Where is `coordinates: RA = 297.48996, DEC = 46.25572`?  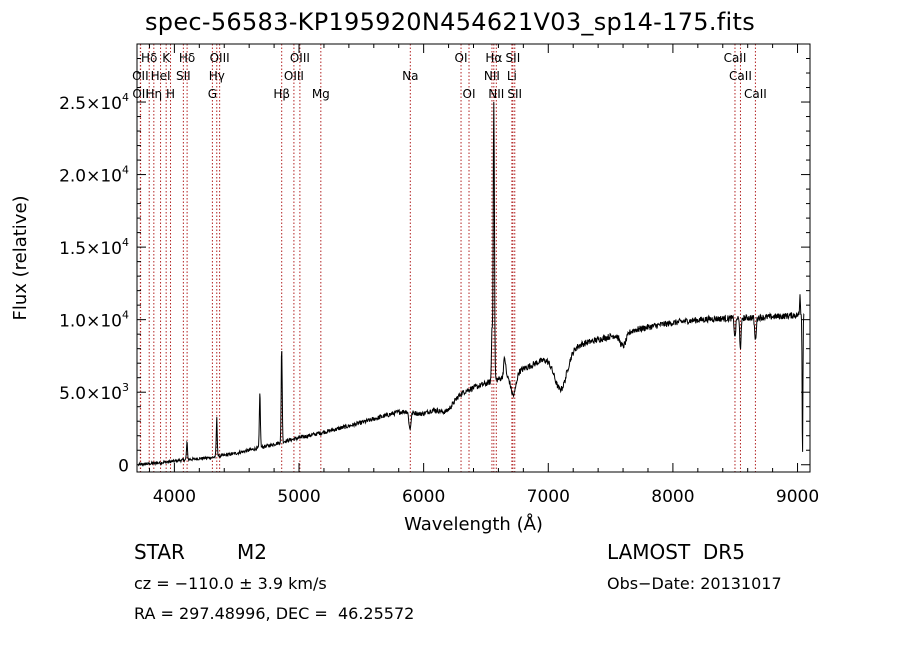 coordinates: RA = 297.48996, DEC = 46.25572 is located at coordinates (274, 613).